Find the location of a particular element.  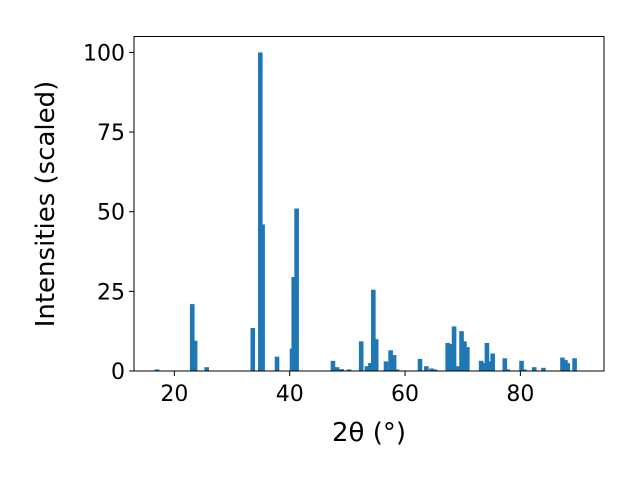

y-axis-label: Intensities (scaled) is located at coordinates (46, 204).